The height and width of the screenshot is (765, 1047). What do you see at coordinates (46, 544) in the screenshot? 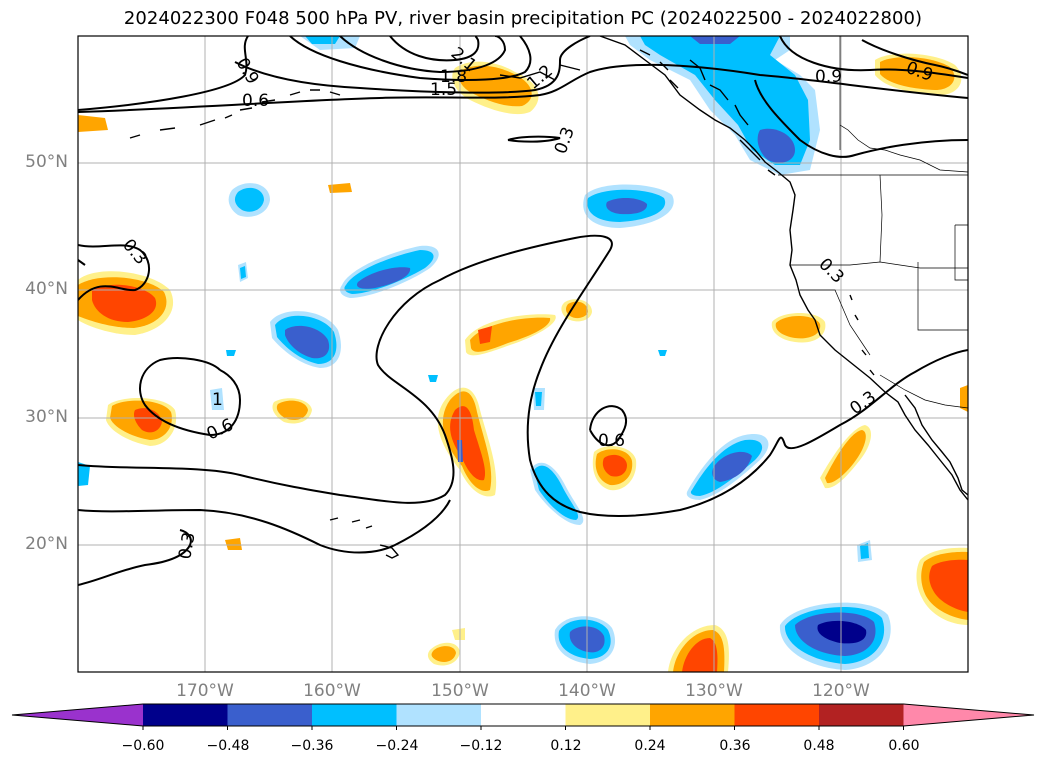
I see `lat-label: 20°N` at bounding box center [46, 544].